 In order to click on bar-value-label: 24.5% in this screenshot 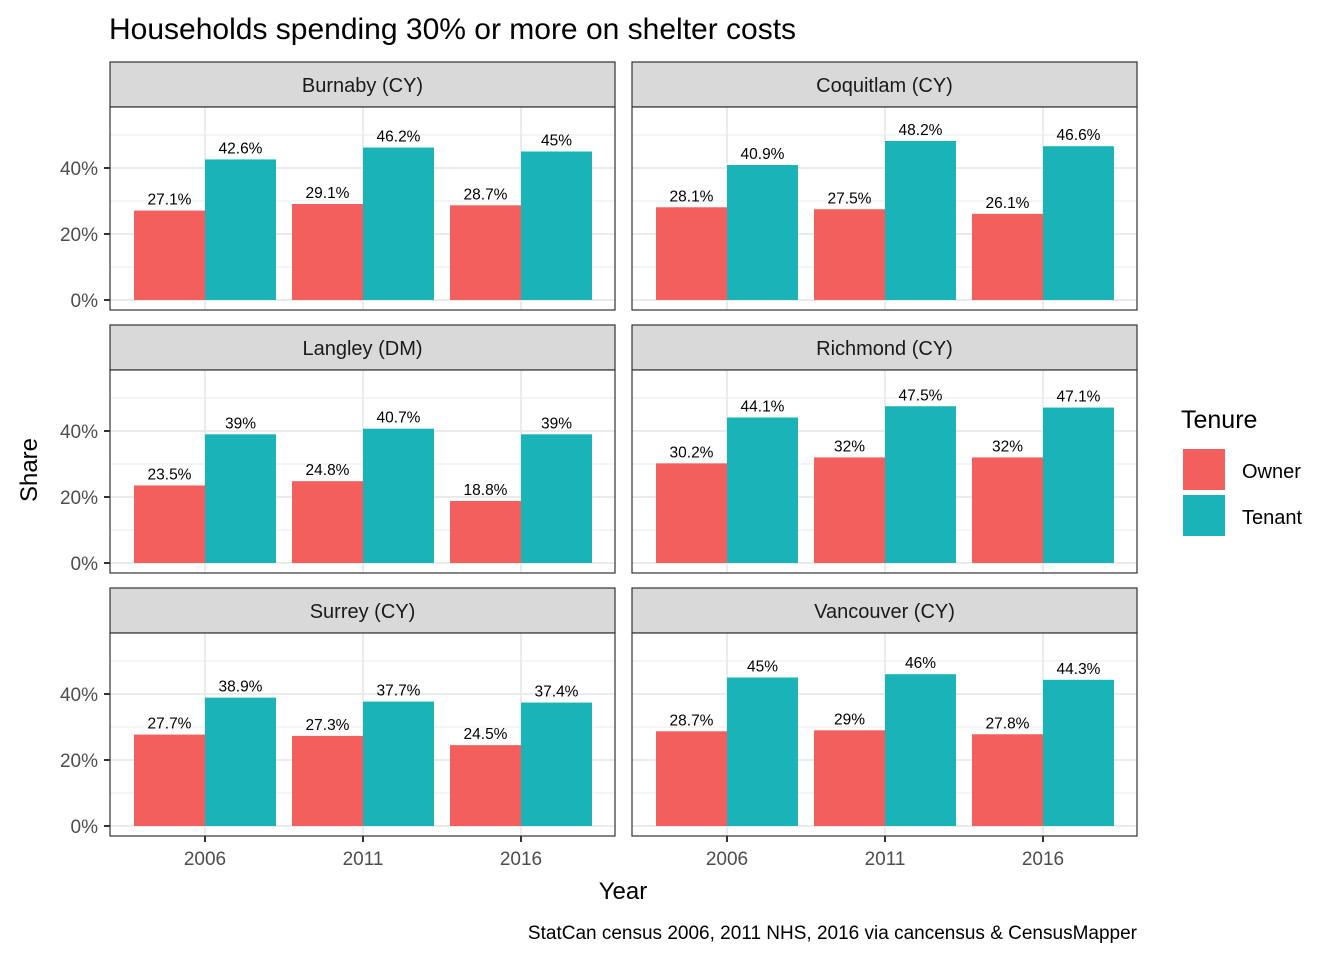, I will do `click(486, 734)`.